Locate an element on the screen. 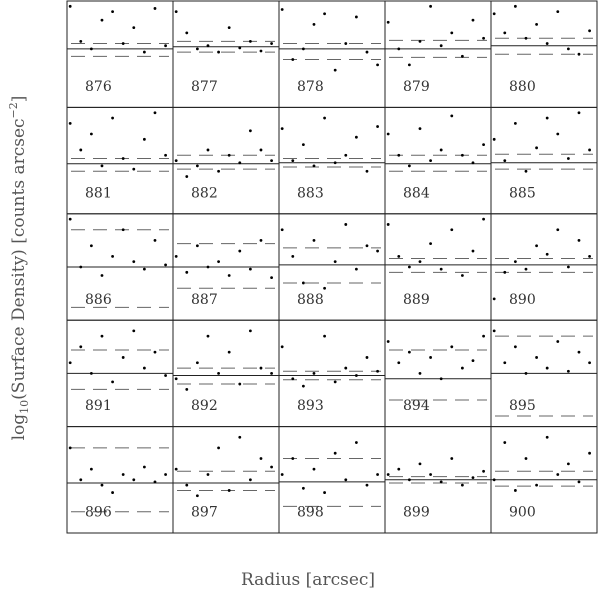  panel-label: 894 is located at coordinates (416, 406).